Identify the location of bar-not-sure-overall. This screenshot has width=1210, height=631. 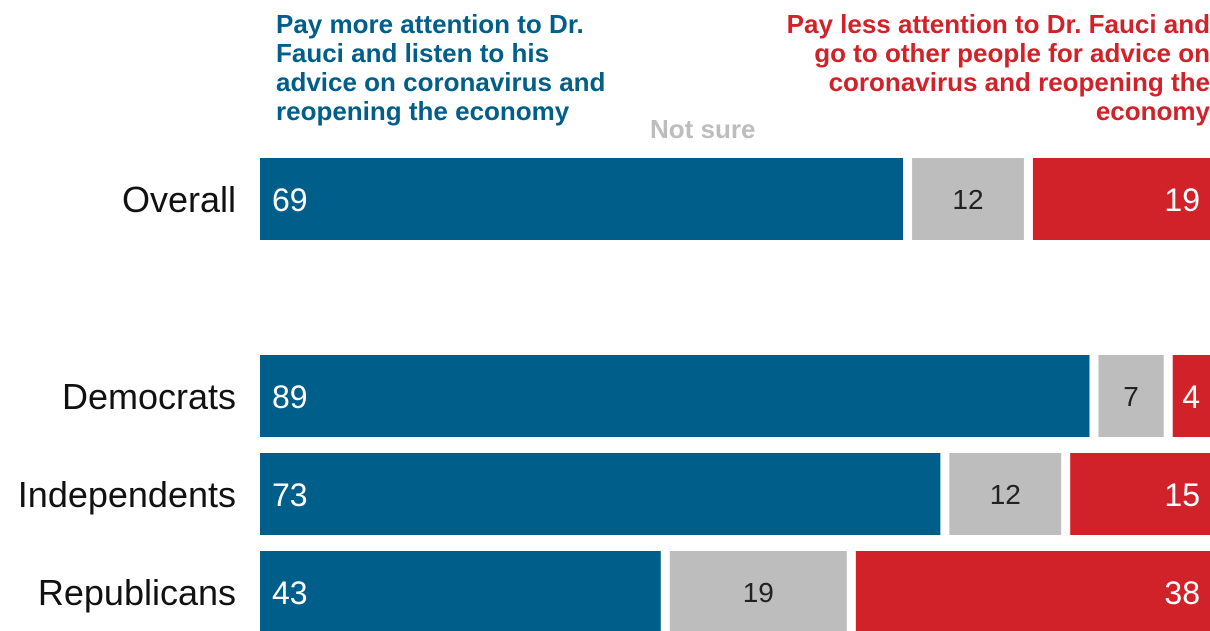
(968, 199).